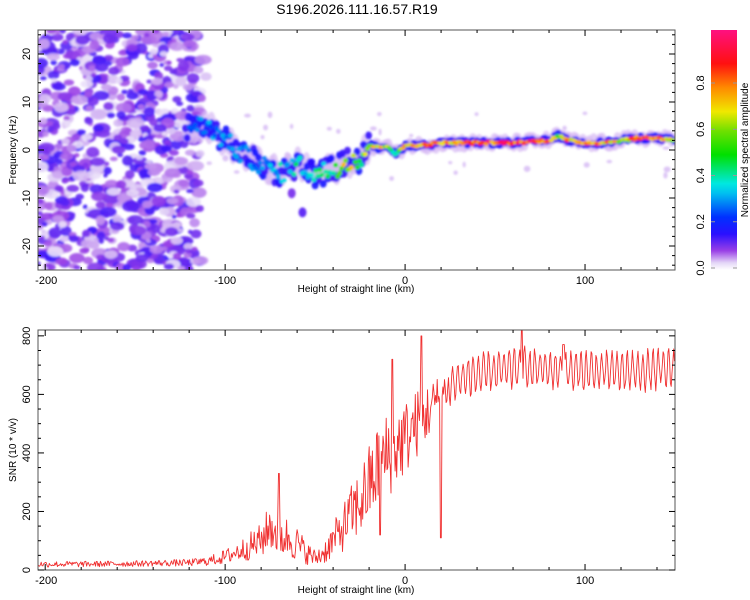 The height and width of the screenshot is (600, 750). Describe the element at coordinates (27, 54) in the screenshot. I see `y-tick-label: 20` at that location.